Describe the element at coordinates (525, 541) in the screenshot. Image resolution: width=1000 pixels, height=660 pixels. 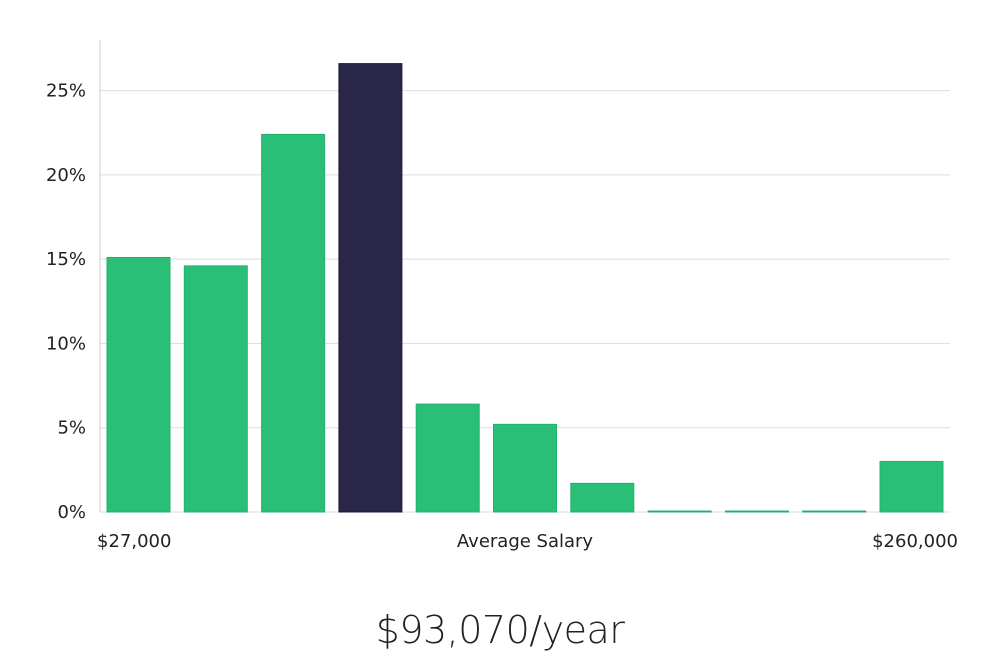
I see `x-axis-title: Average Salary` at that location.